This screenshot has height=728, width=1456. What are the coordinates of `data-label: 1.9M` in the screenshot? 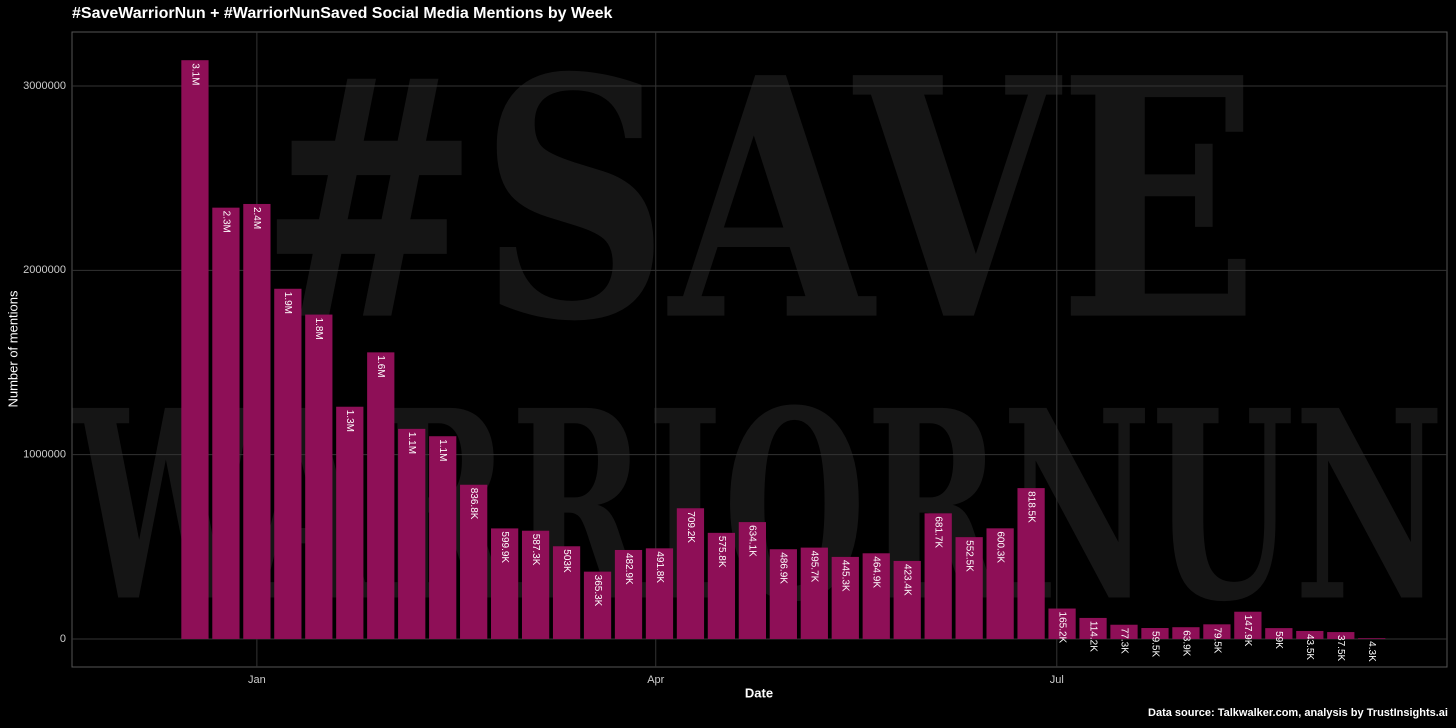 It's located at (287, 303).